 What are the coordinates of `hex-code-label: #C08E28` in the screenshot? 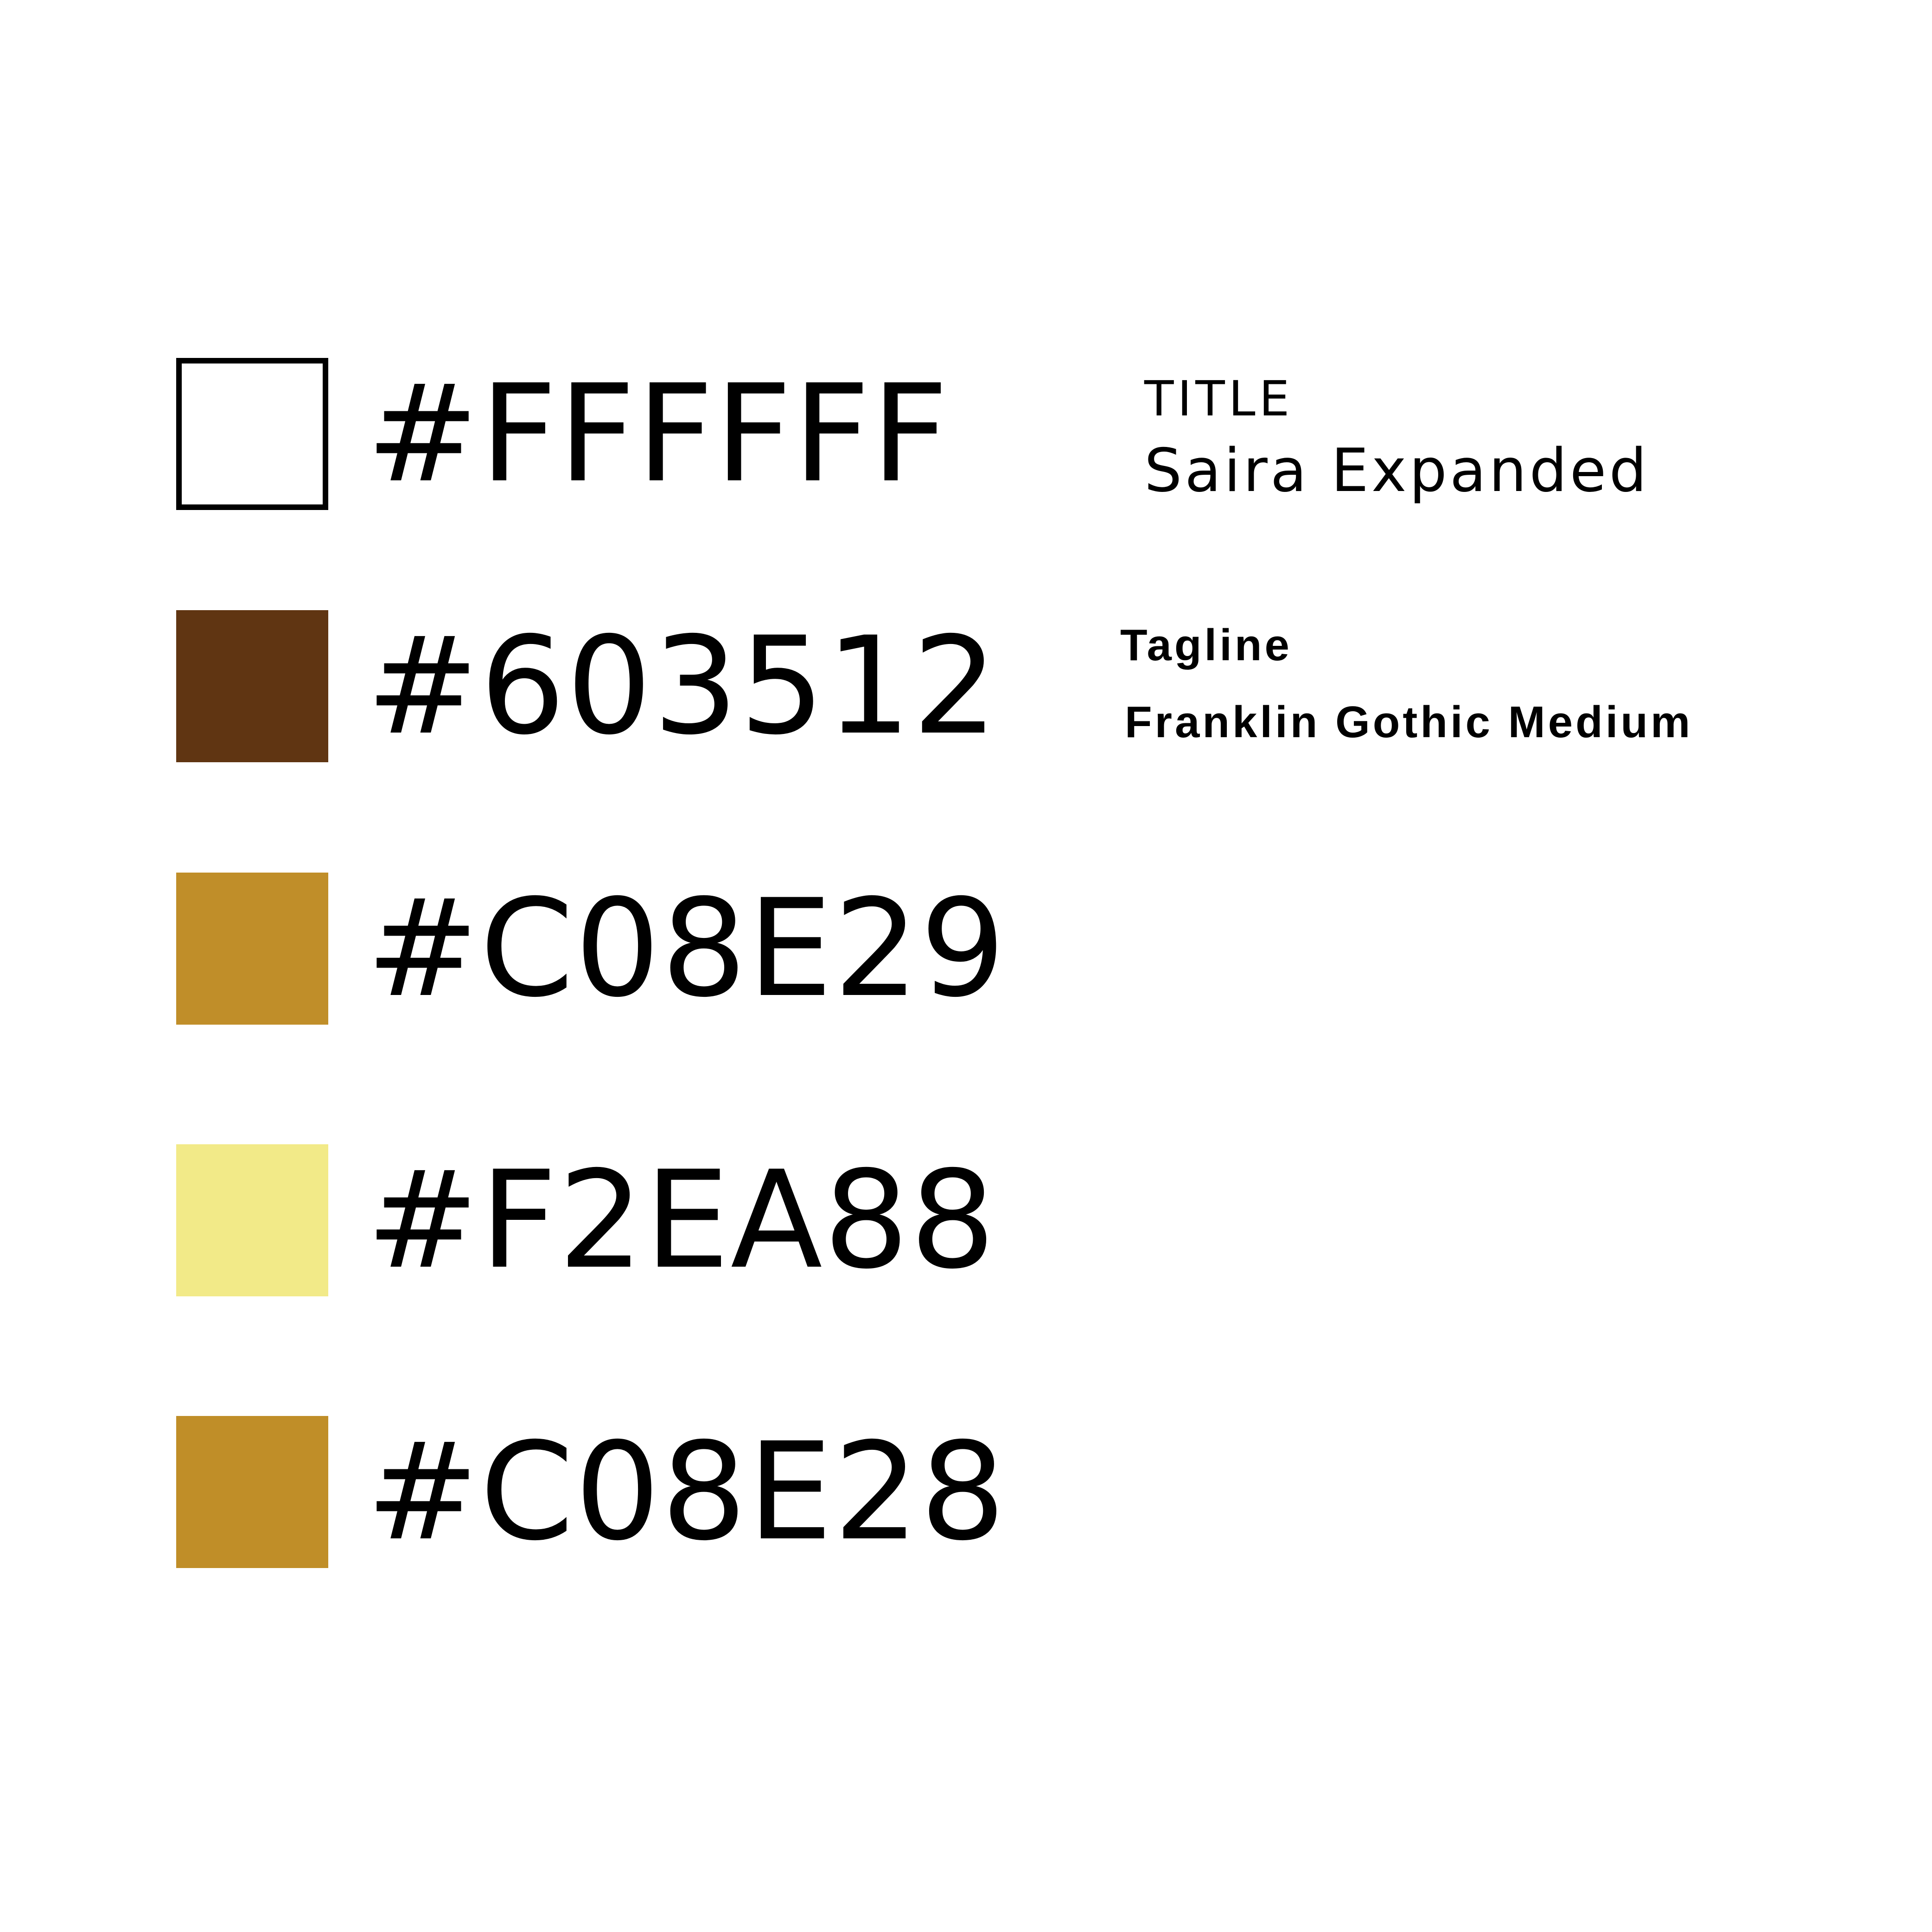 It's located at (686, 1492).